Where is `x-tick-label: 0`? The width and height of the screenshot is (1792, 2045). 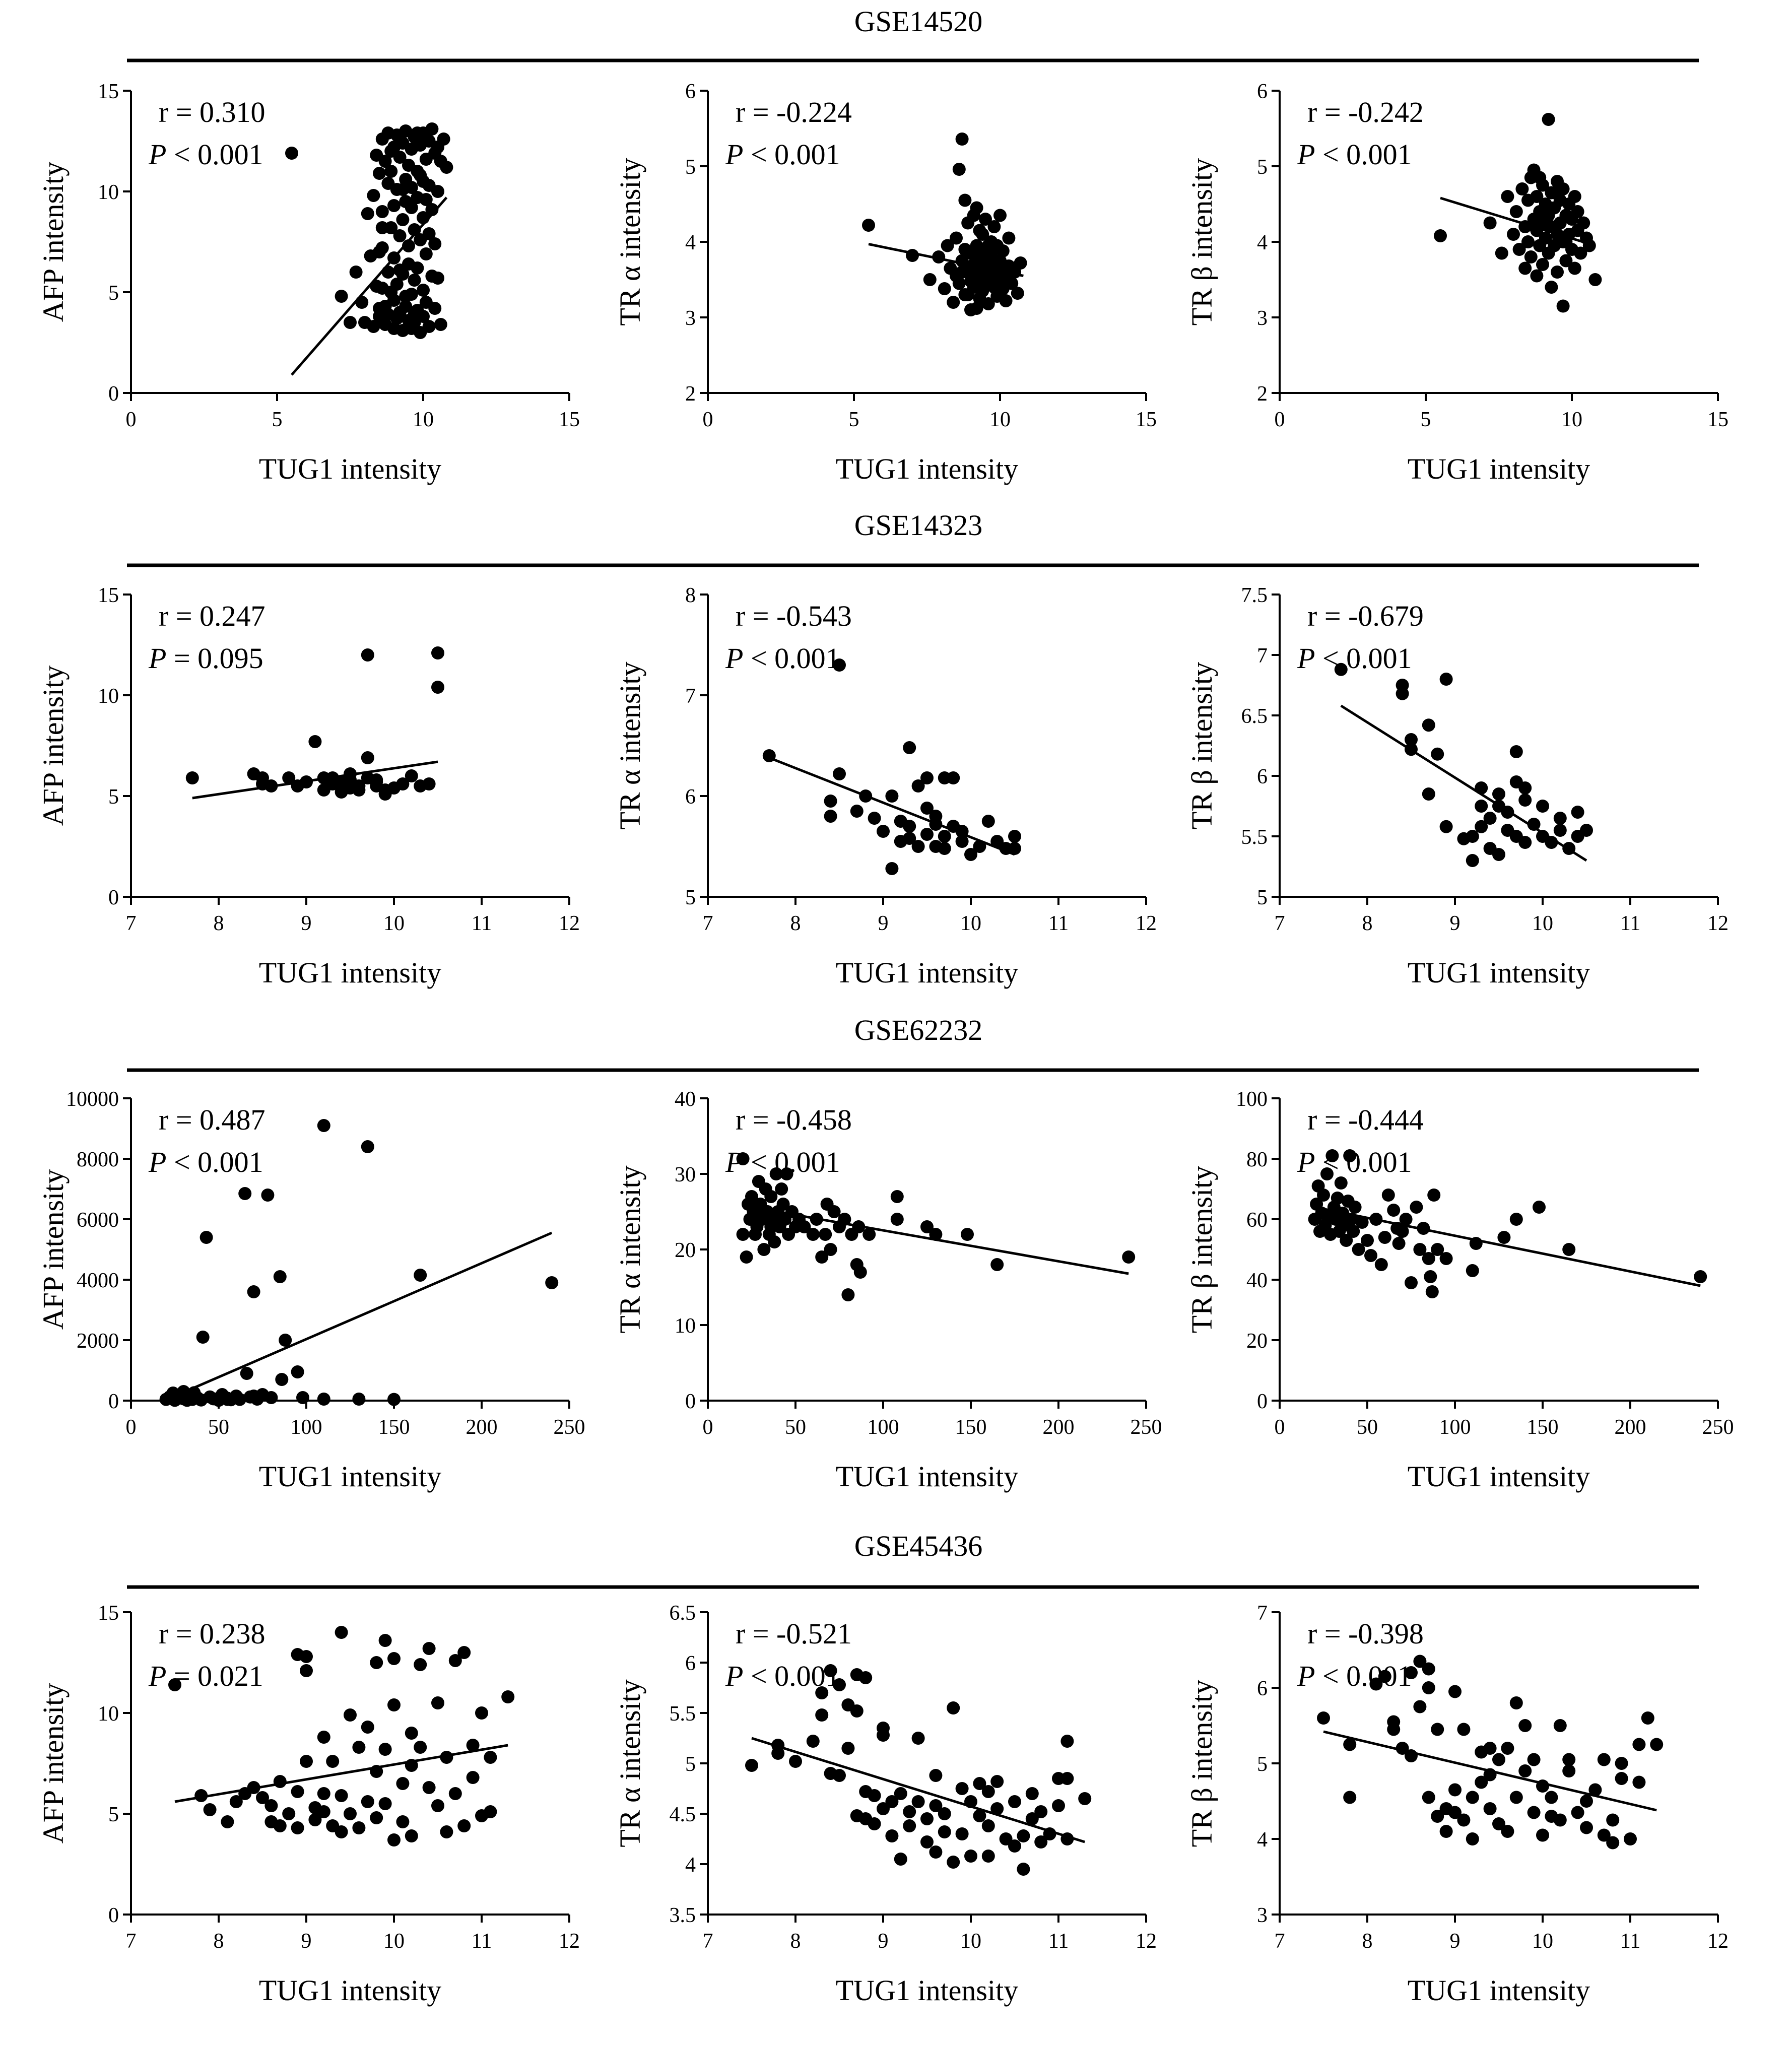
x-tick-label: 0 is located at coordinates (708, 1427).